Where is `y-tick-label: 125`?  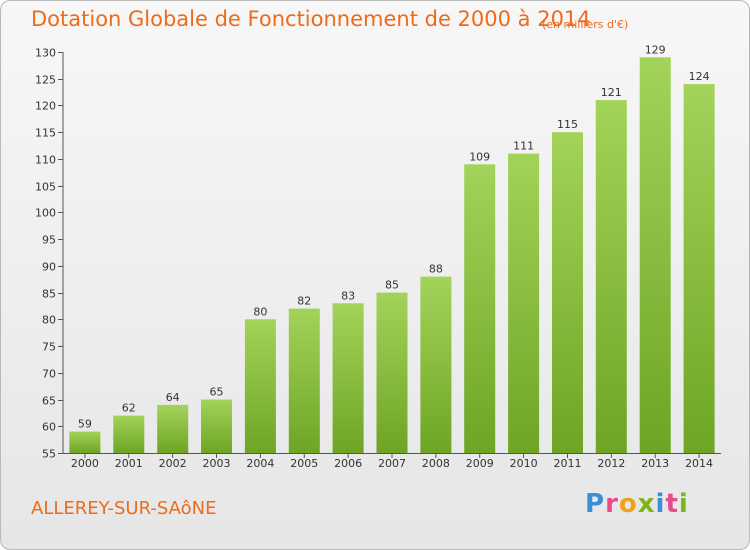
y-tick-label: 125 is located at coordinates (45, 80).